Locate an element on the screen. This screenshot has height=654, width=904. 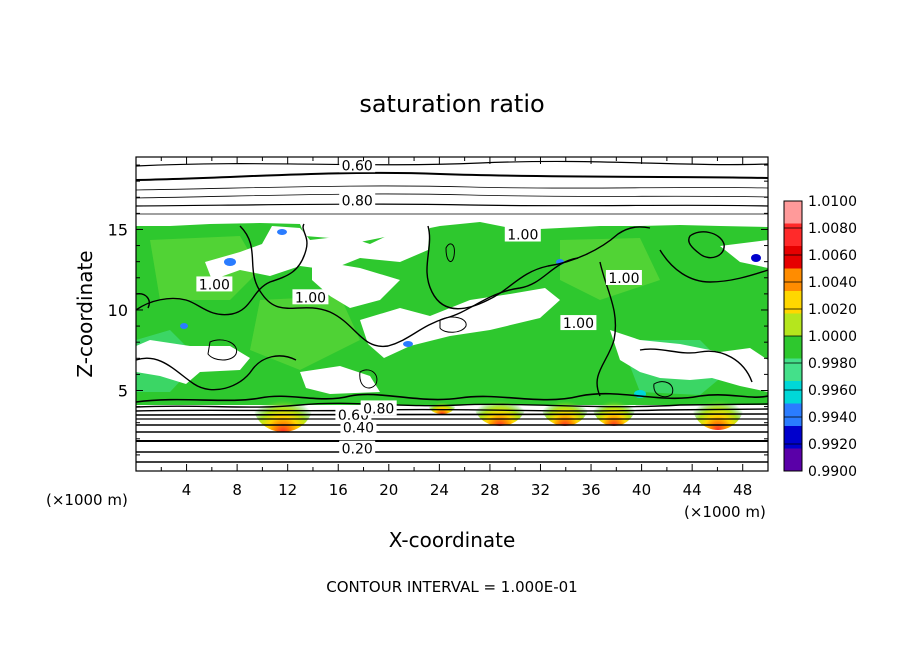
y-tick-label: 10 is located at coordinates (118, 310).